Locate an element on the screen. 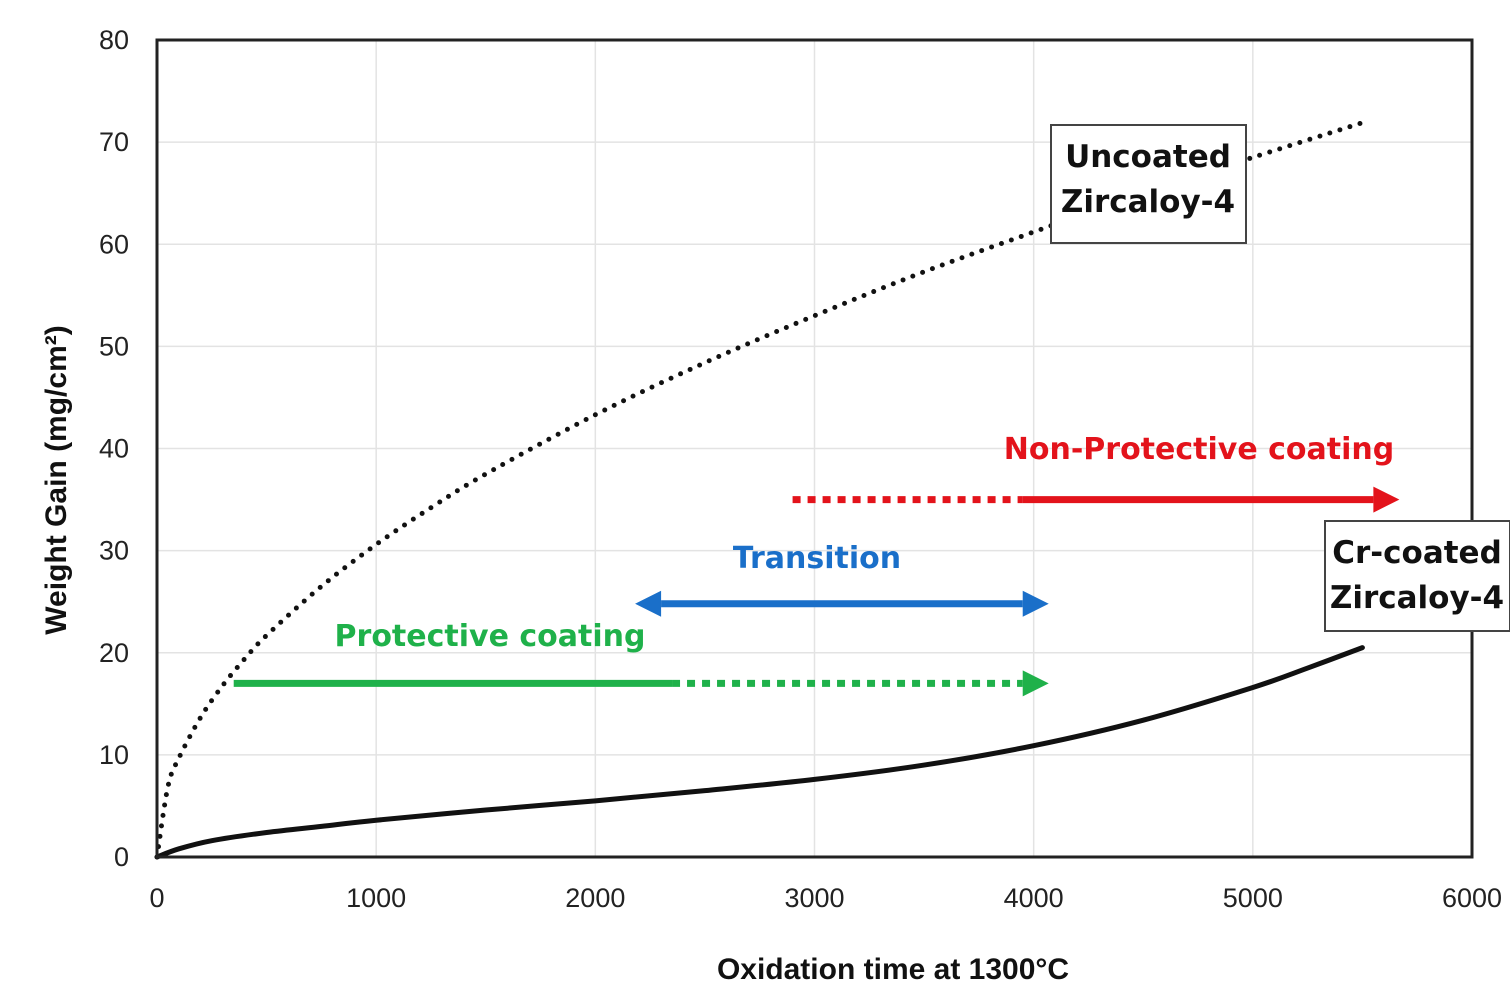  x-axis-title: Oxidation time at 1300°C is located at coordinates (893, 969).